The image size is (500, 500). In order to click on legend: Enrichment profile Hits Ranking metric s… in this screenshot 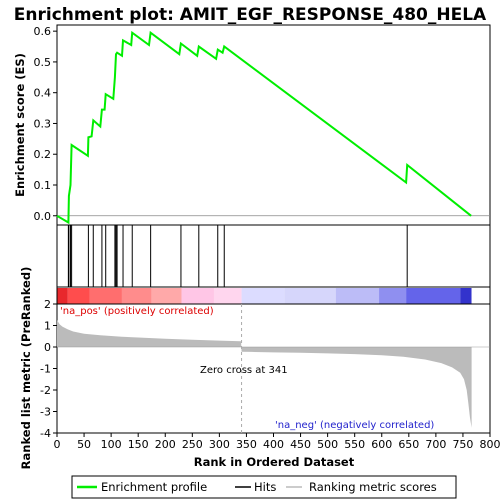, I will do `click(264, 487)`.